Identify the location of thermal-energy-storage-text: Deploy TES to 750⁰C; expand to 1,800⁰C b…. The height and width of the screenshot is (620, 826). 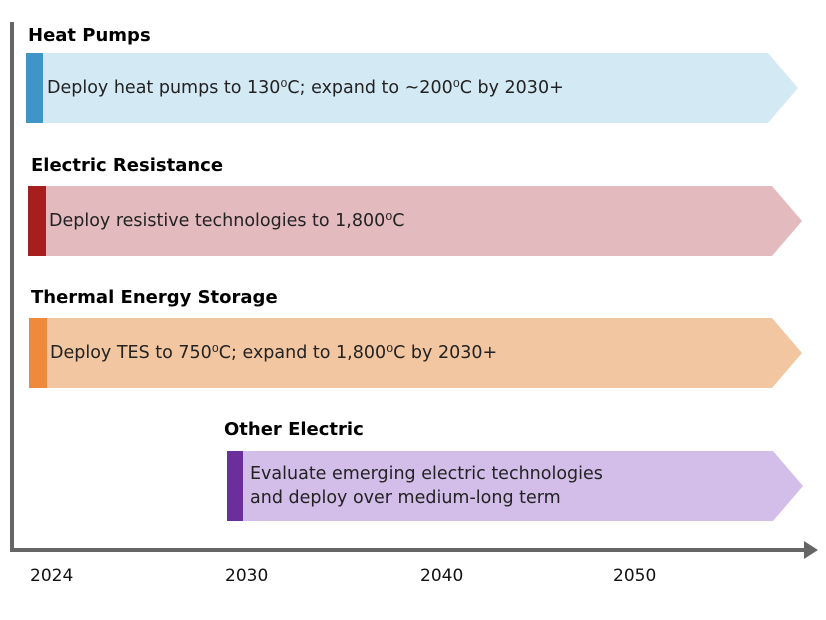
(274, 353).